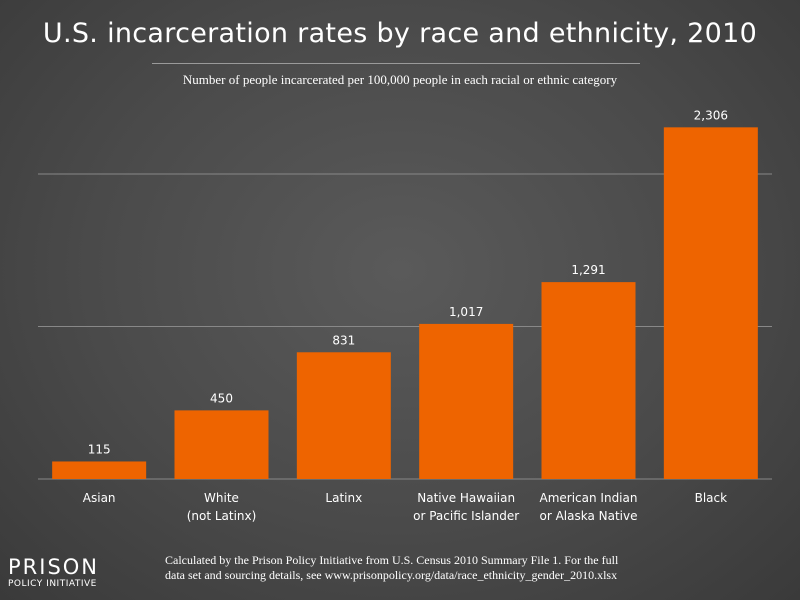 The height and width of the screenshot is (600, 800). Describe the element at coordinates (396, 63) in the screenshot. I see `title-divider` at that location.